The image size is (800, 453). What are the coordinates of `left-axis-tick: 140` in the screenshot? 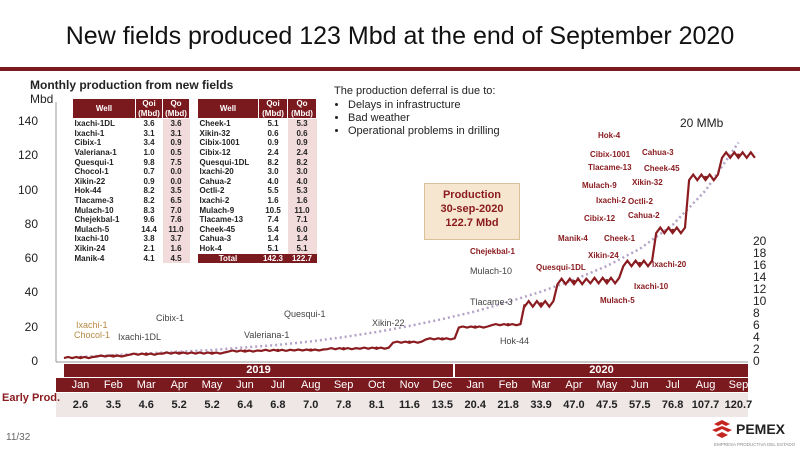 It's located at (27, 121).